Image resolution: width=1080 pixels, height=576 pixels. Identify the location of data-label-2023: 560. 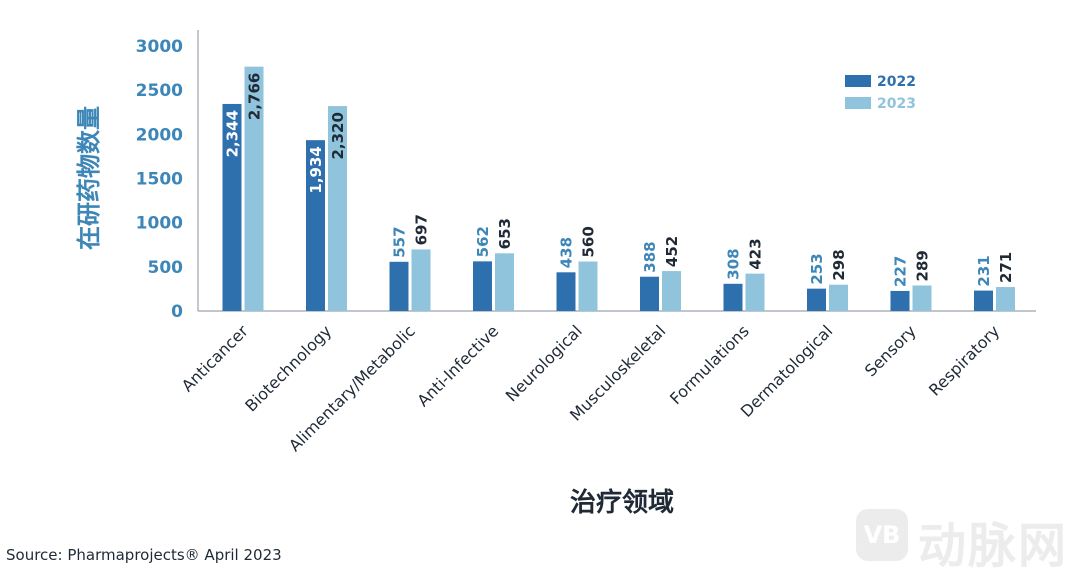
(589, 241).